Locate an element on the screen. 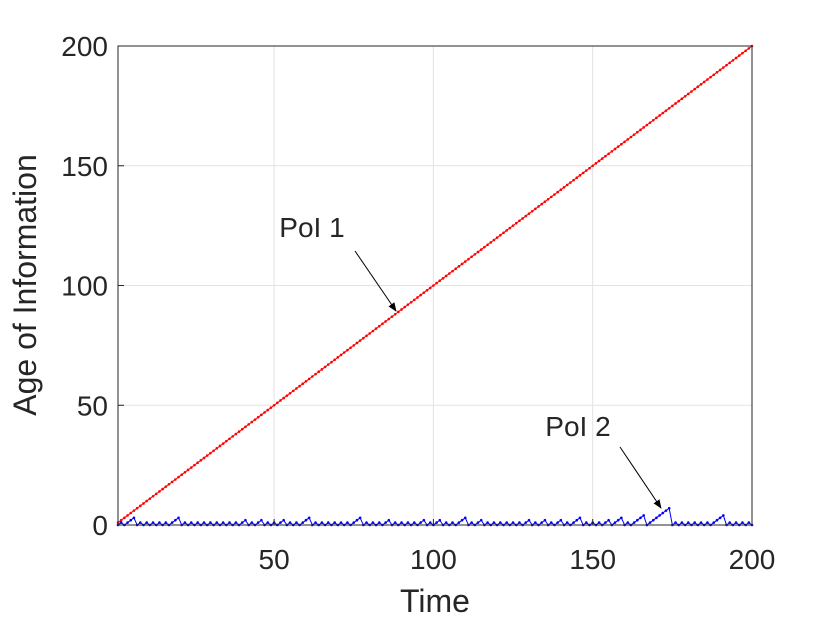  y-tick-label: 50 is located at coordinates (92, 405).